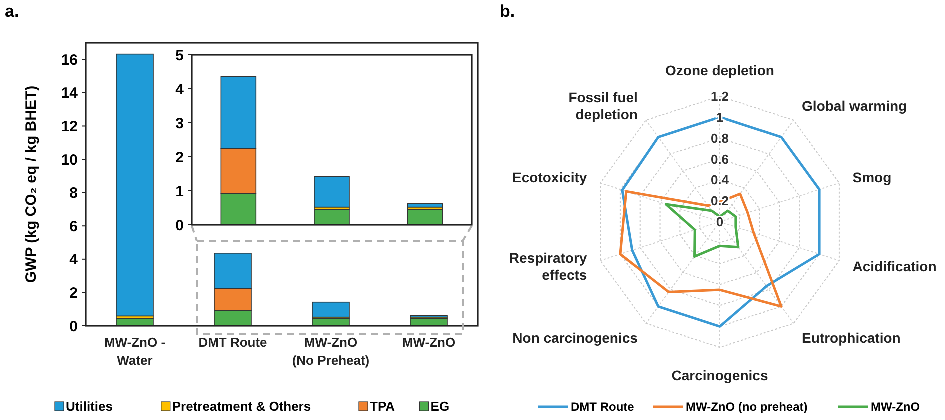  What do you see at coordinates (720, 159) in the screenshot?
I see `y-tick-label: 0.6` at bounding box center [720, 159].